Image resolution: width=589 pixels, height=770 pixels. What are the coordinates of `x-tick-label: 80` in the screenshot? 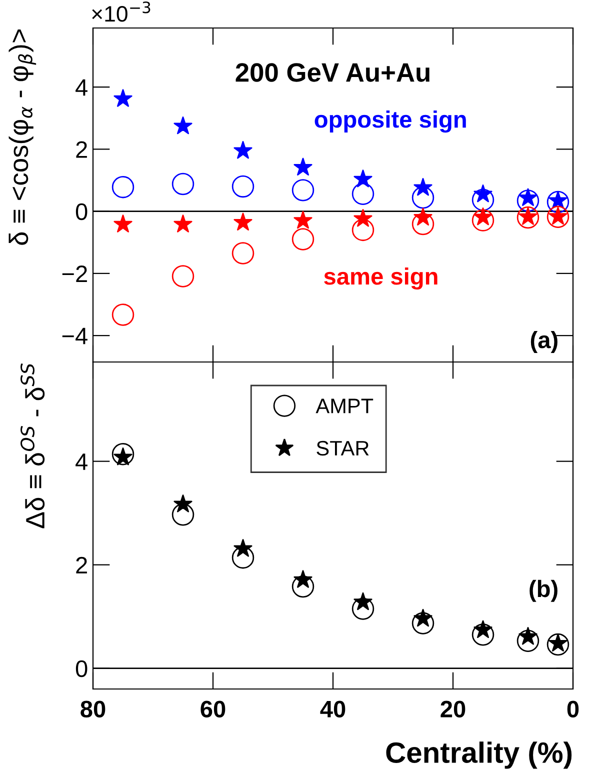 It's located at (93, 709).